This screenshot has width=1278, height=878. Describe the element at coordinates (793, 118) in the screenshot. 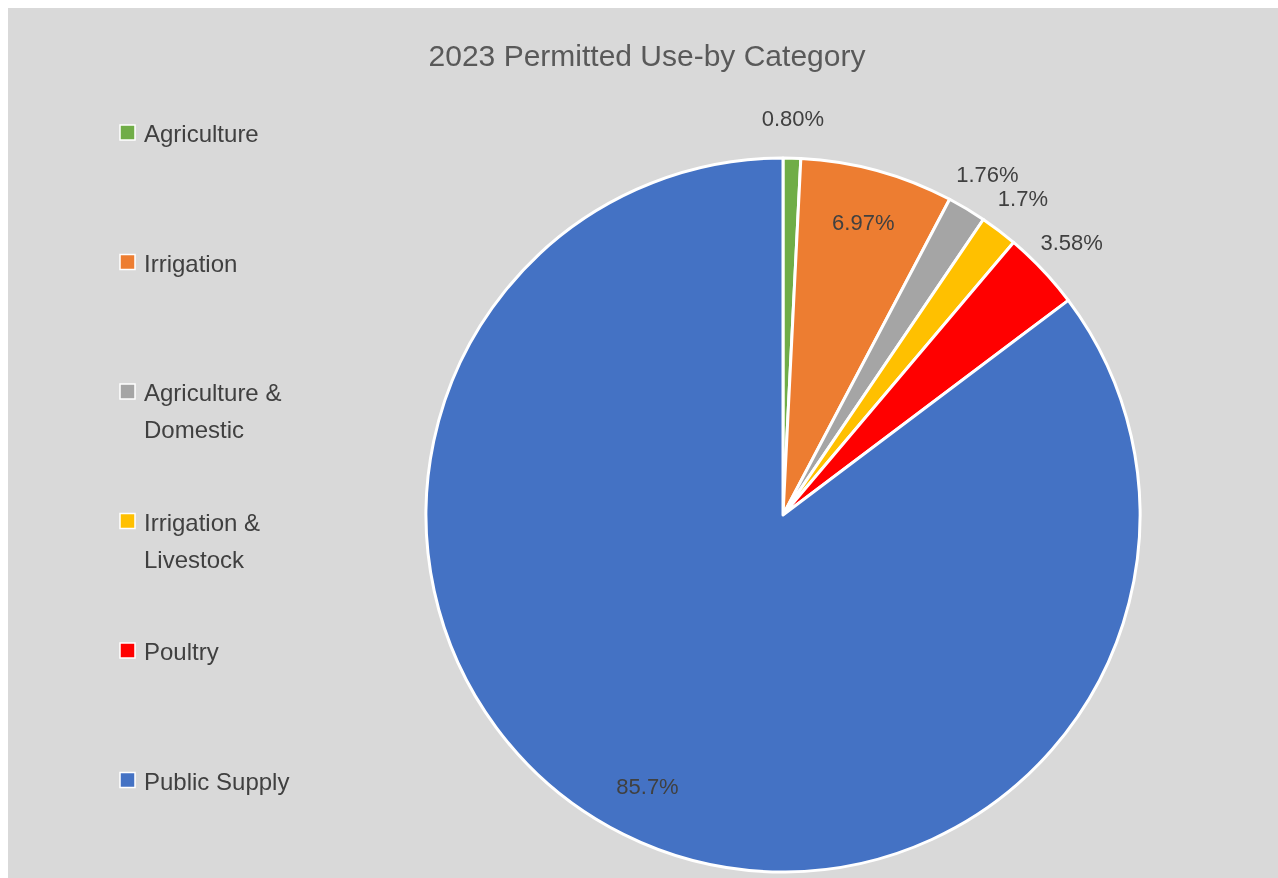

I see `data-label: 0.80%` at that location.